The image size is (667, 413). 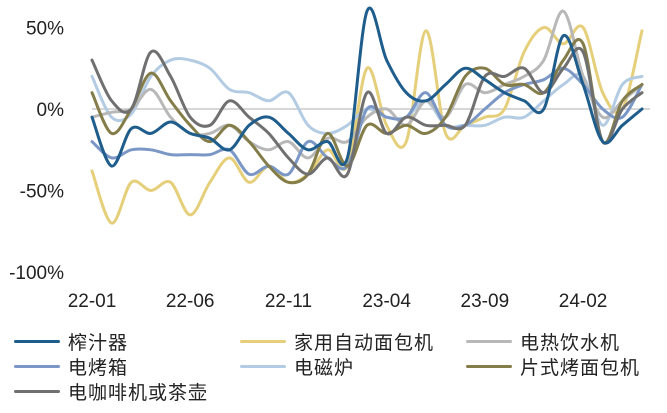 I want to click on x-tick-label: 22-06, so click(x=190, y=301).